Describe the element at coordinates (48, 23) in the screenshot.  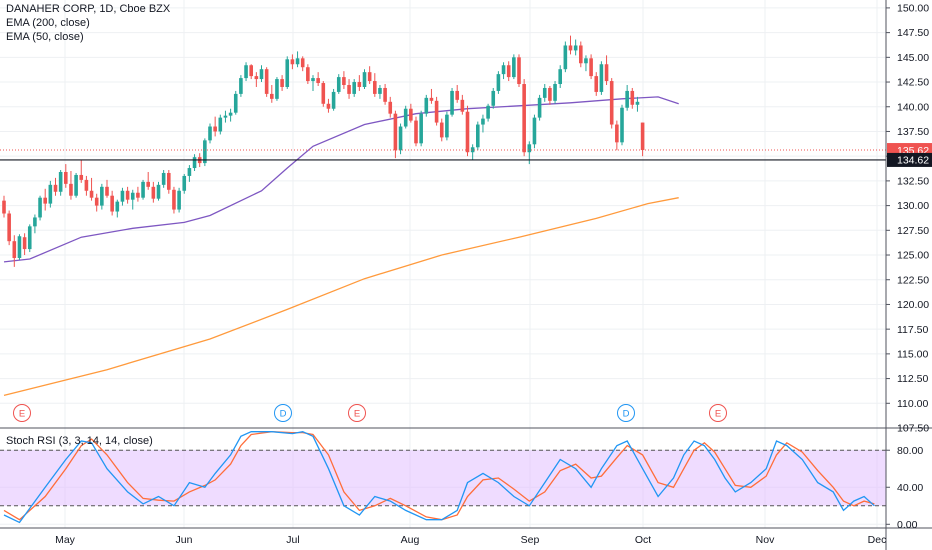
I see `ema200-legend: EMA (200, close)` at that location.